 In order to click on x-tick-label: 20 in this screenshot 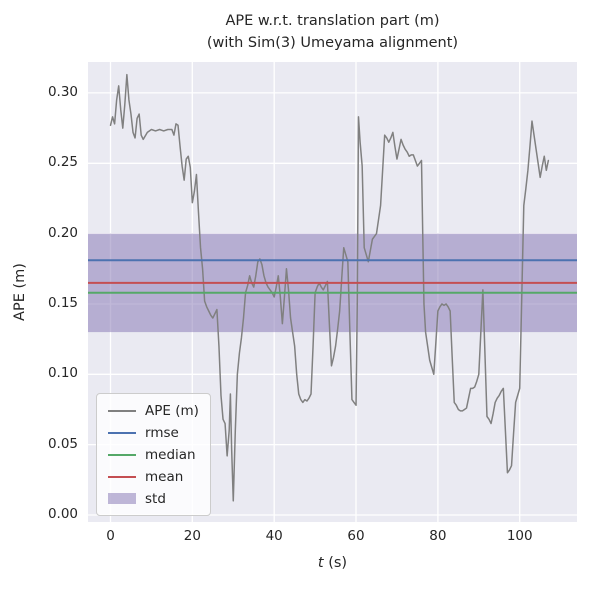, I will do `click(192, 536)`.